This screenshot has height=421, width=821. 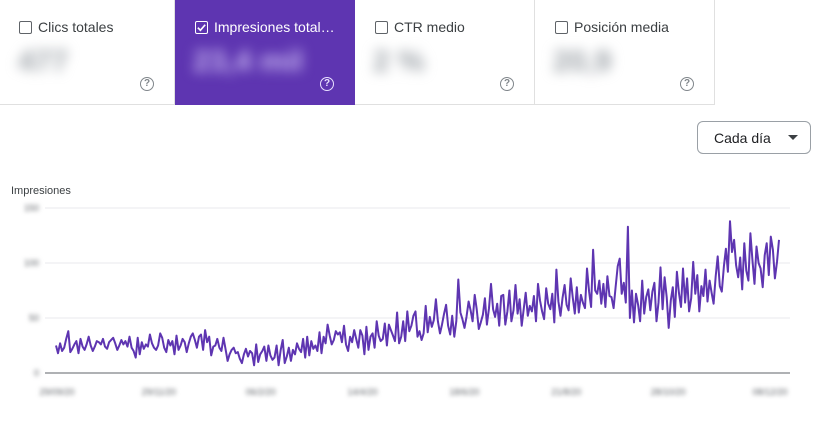 I want to click on granularity-selected: Cada día, so click(x=742, y=137).